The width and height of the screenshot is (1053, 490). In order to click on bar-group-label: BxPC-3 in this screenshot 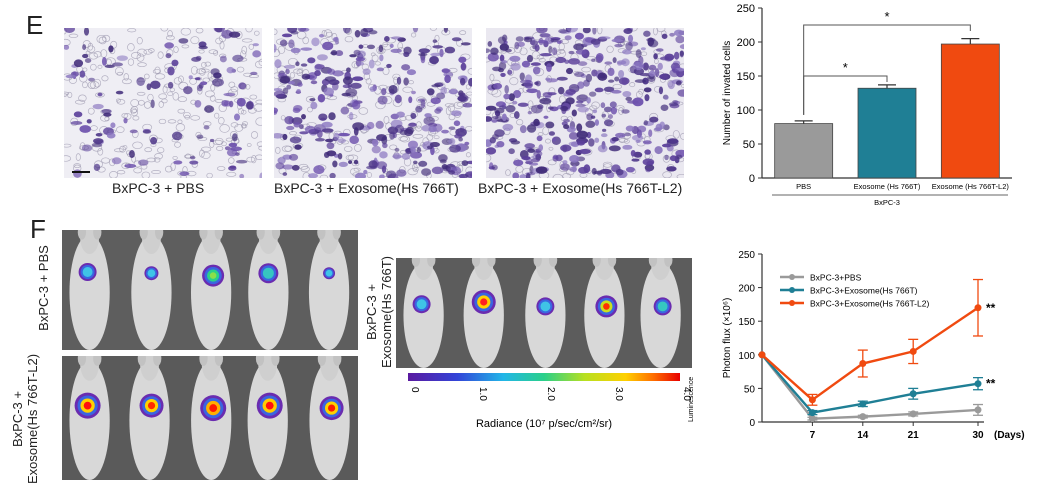, I will do `click(887, 202)`.